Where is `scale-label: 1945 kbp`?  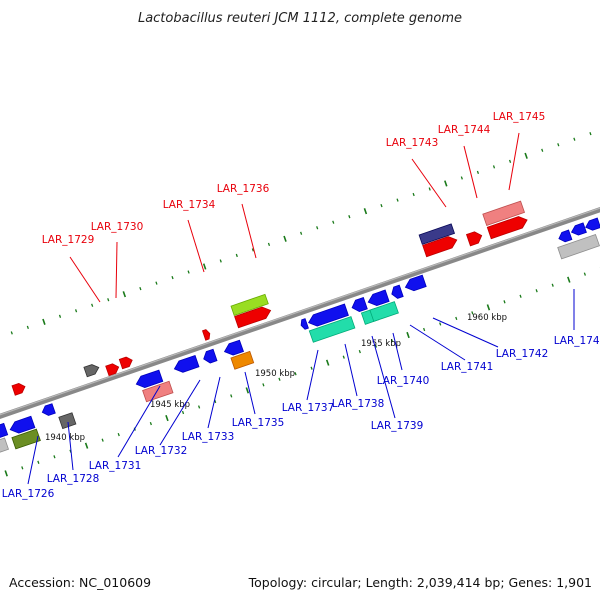
scale-label: 1945 kbp is located at coordinates (170, 405).